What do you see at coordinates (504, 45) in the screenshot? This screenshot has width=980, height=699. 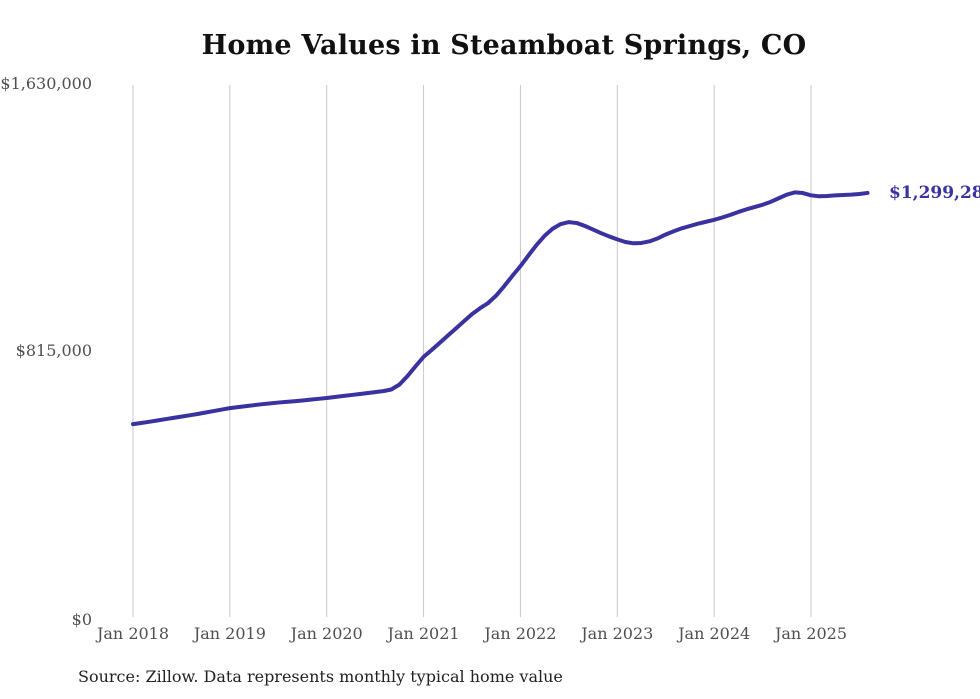 I see `chart-title: Home Values in Steamboat Springs, CO` at bounding box center [504, 45].